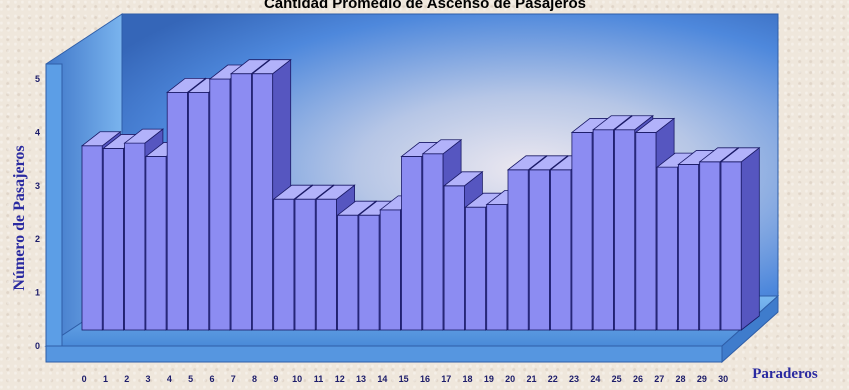 The image size is (849, 390). I want to click on x-tick-label: 22, so click(553, 379).